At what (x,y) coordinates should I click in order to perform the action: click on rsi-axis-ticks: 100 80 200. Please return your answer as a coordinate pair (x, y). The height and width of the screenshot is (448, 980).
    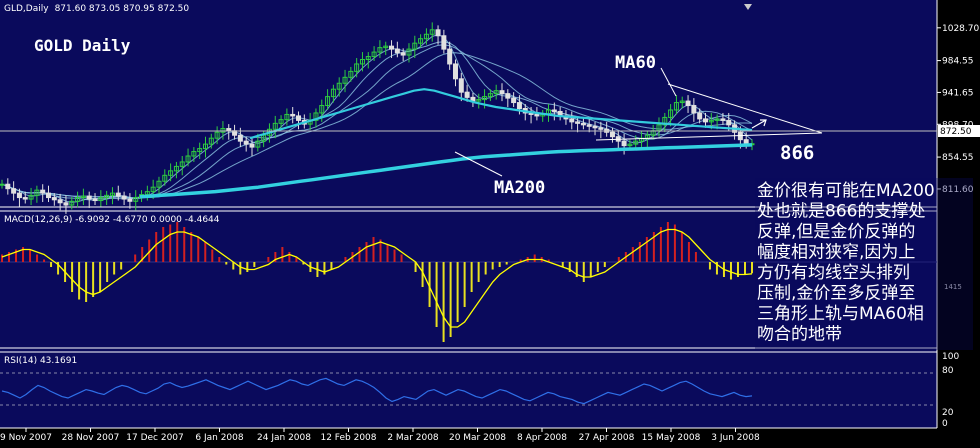
    Looking at the image, I should click on (950, 390).